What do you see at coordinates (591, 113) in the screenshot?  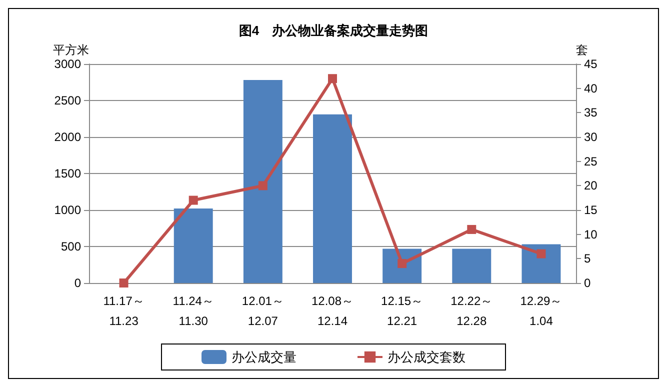 I see `y2-tick-label: 35` at bounding box center [591, 113].